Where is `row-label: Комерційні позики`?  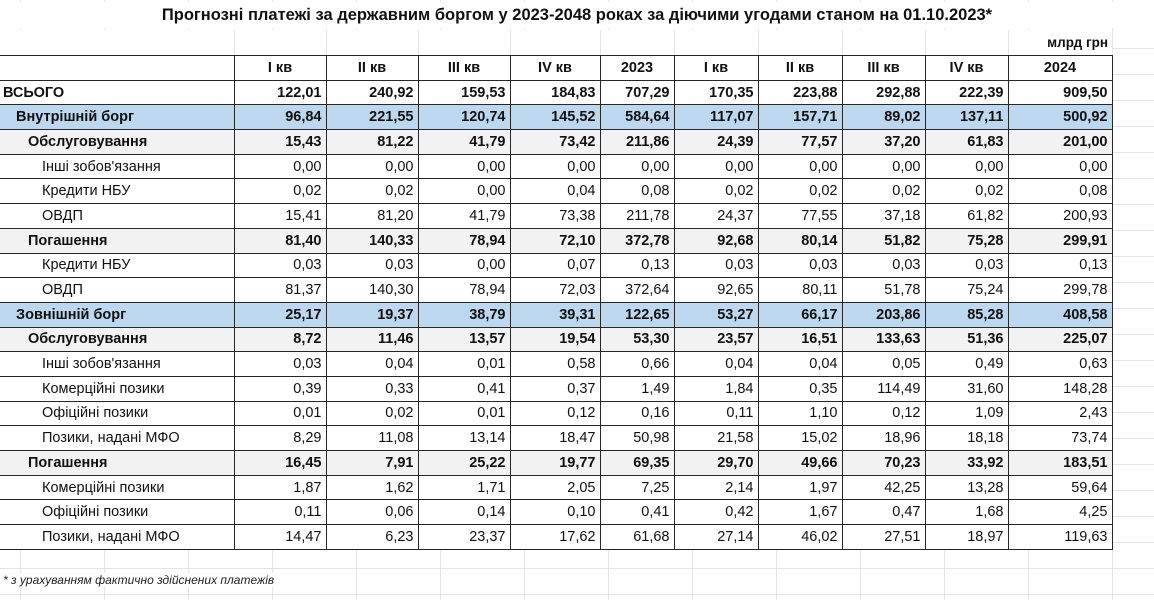 row-label: Комерційні позики is located at coordinates (117, 388).